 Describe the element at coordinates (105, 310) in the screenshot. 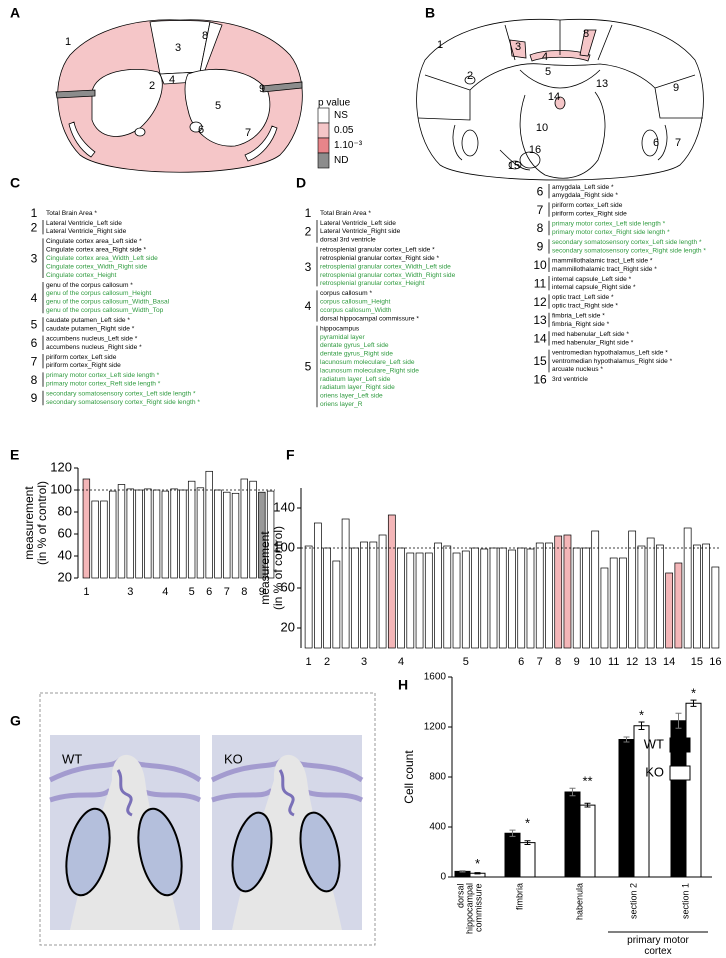

I see `list-item: genu of the corpus callosum_Width_Top` at that location.